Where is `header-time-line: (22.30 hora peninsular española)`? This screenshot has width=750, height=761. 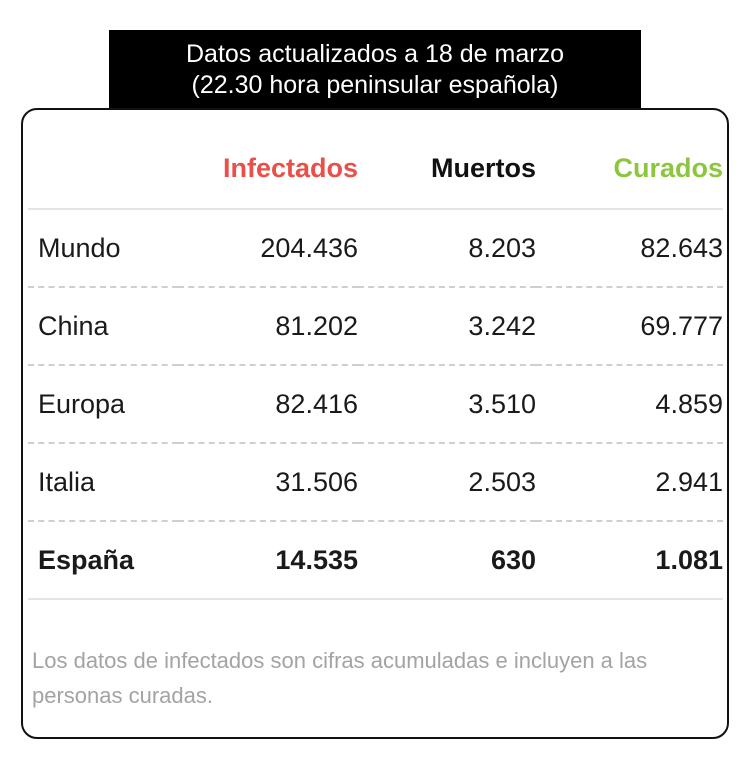
header-time-line: (22.30 hora peninsular española) is located at coordinates (375, 85).